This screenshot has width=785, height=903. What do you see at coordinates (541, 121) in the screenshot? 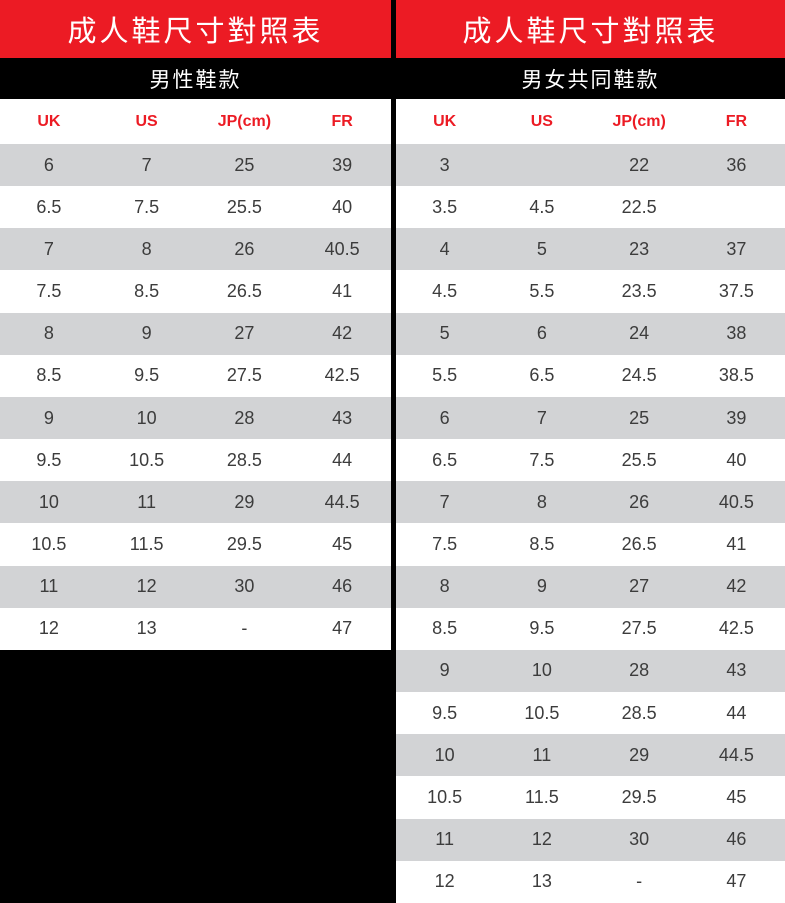
I see `column-header-us: US` at bounding box center [541, 121].